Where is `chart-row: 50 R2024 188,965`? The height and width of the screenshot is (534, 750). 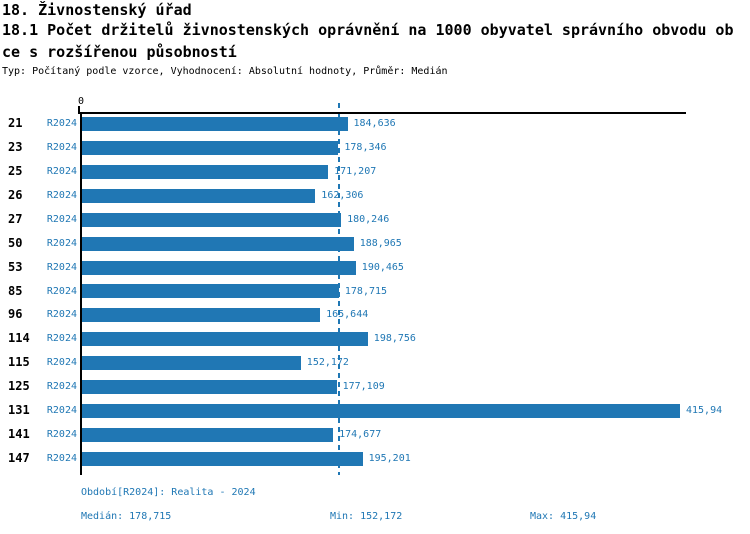 chart-row: 50 R2024 188,965 is located at coordinates (375, 244).